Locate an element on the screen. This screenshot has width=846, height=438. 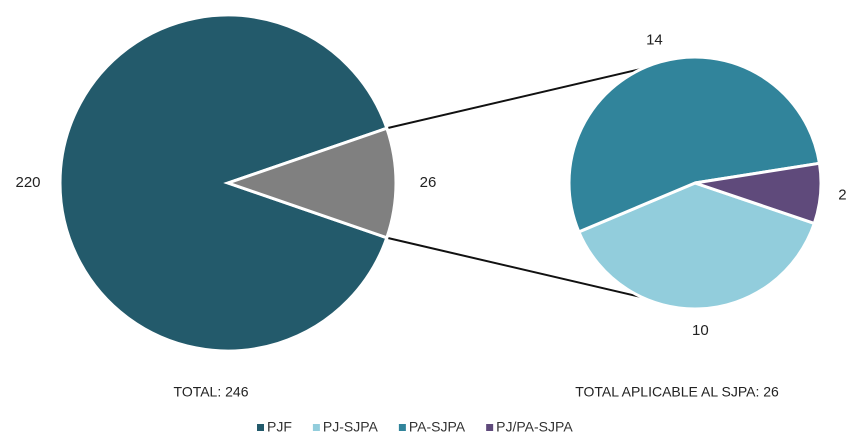
data-label: 26 is located at coordinates (428, 182).